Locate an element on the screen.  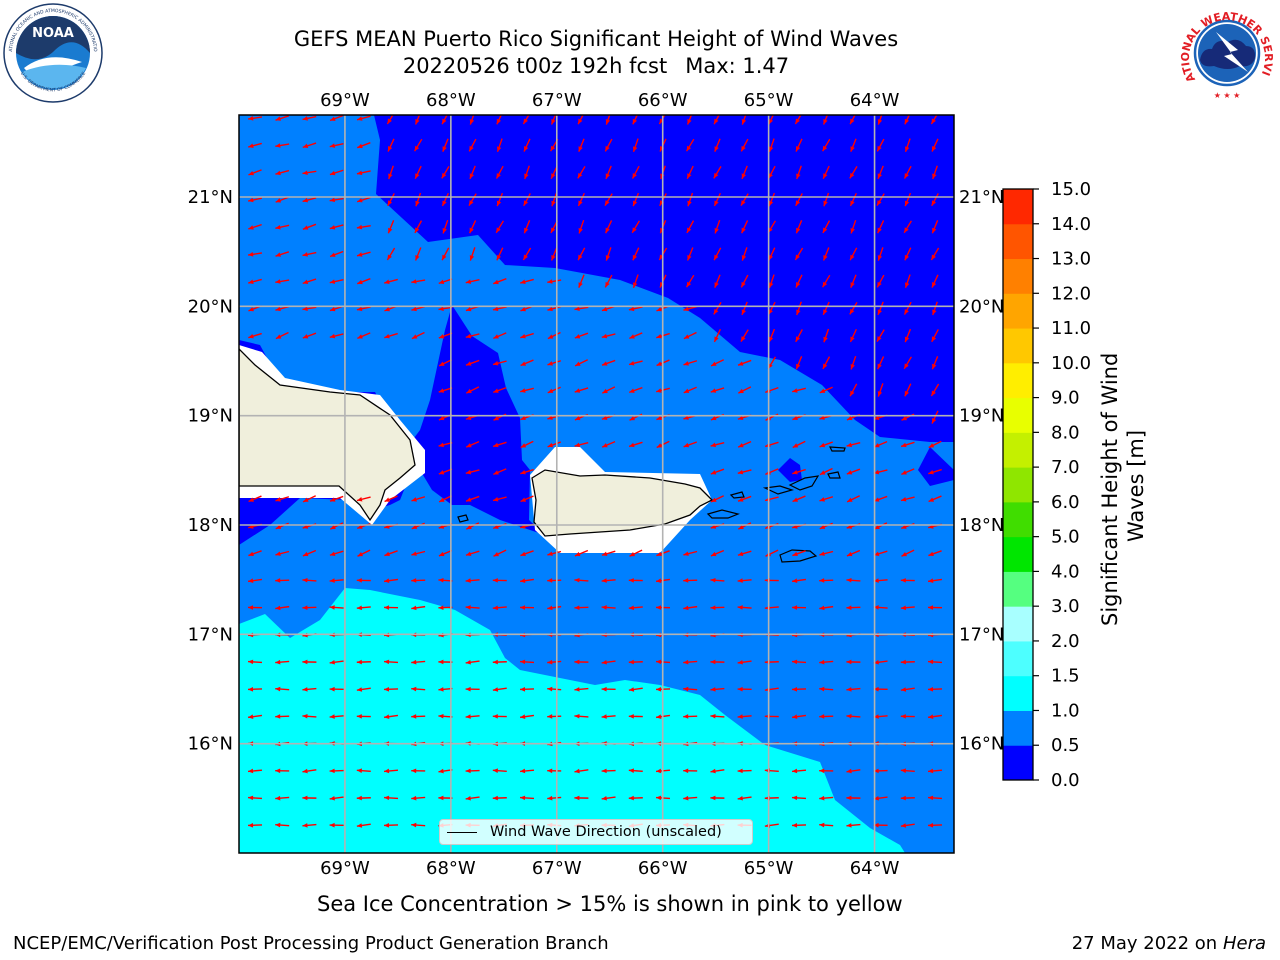
colorbar-tick-5: 3.0 is located at coordinates (1065, 606).